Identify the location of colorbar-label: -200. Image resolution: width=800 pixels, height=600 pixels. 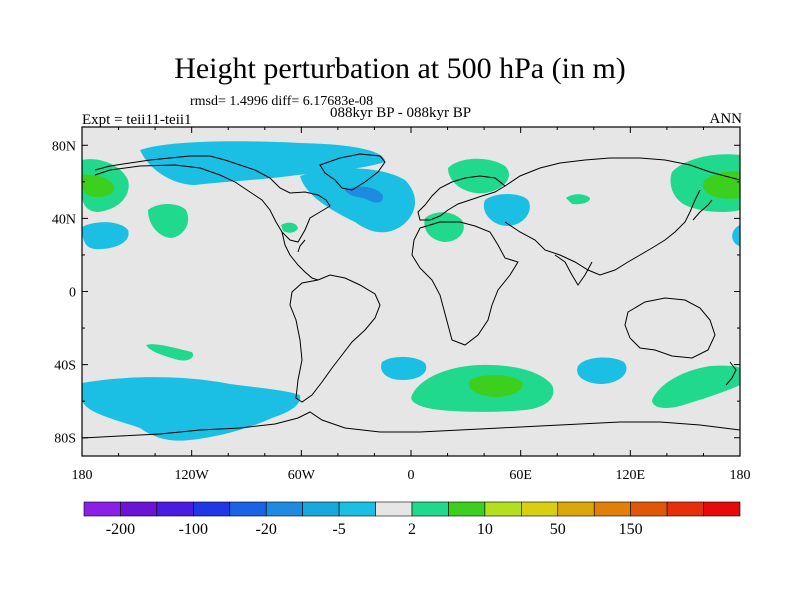
(120, 529).